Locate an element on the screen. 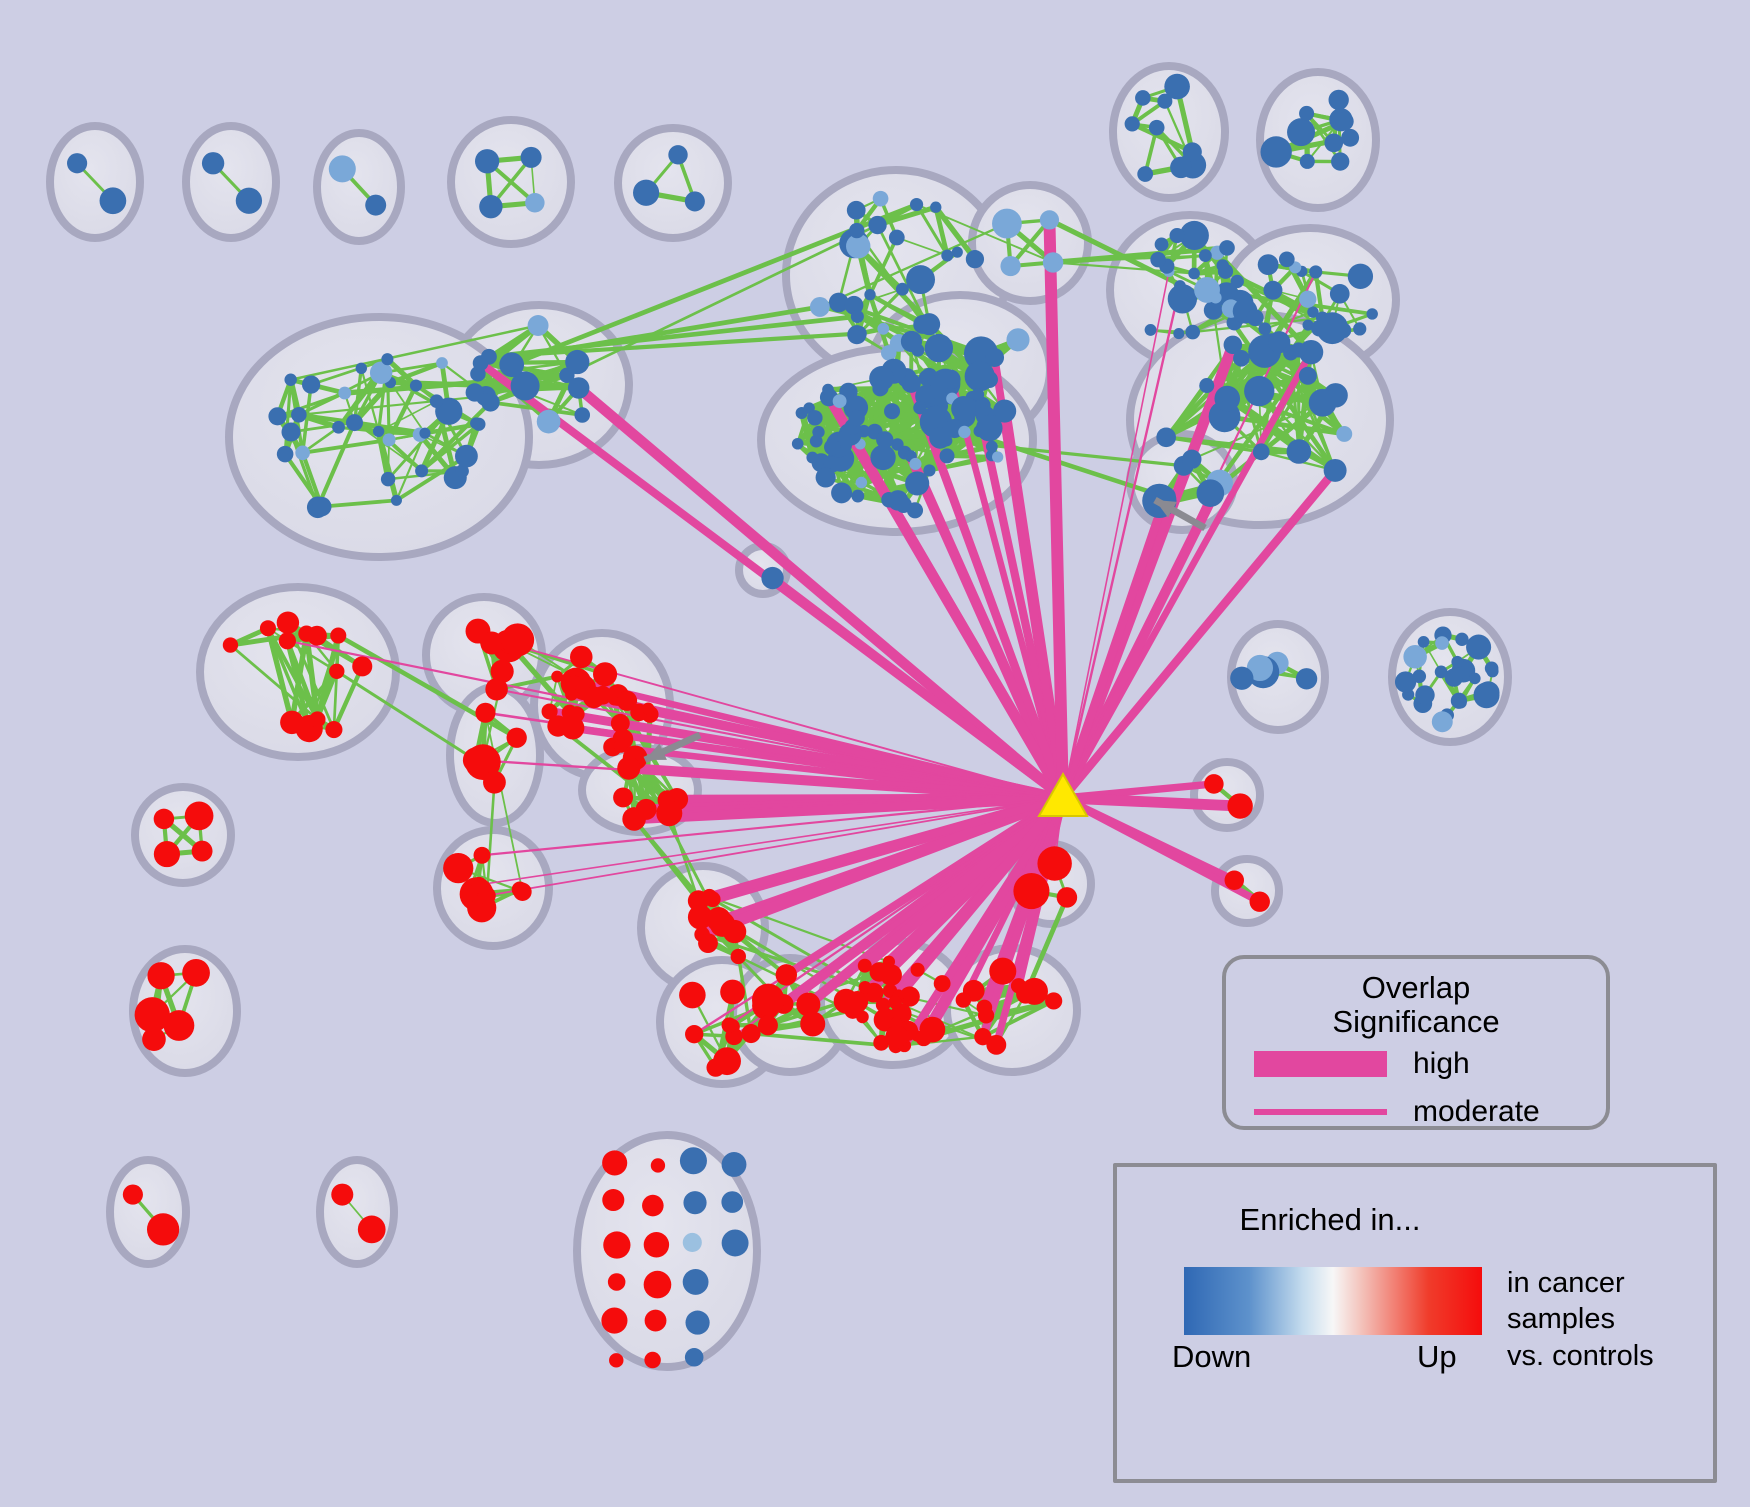 The height and width of the screenshot is (1507, 1750). cluster-halo is located at coordinates (1318, 140).